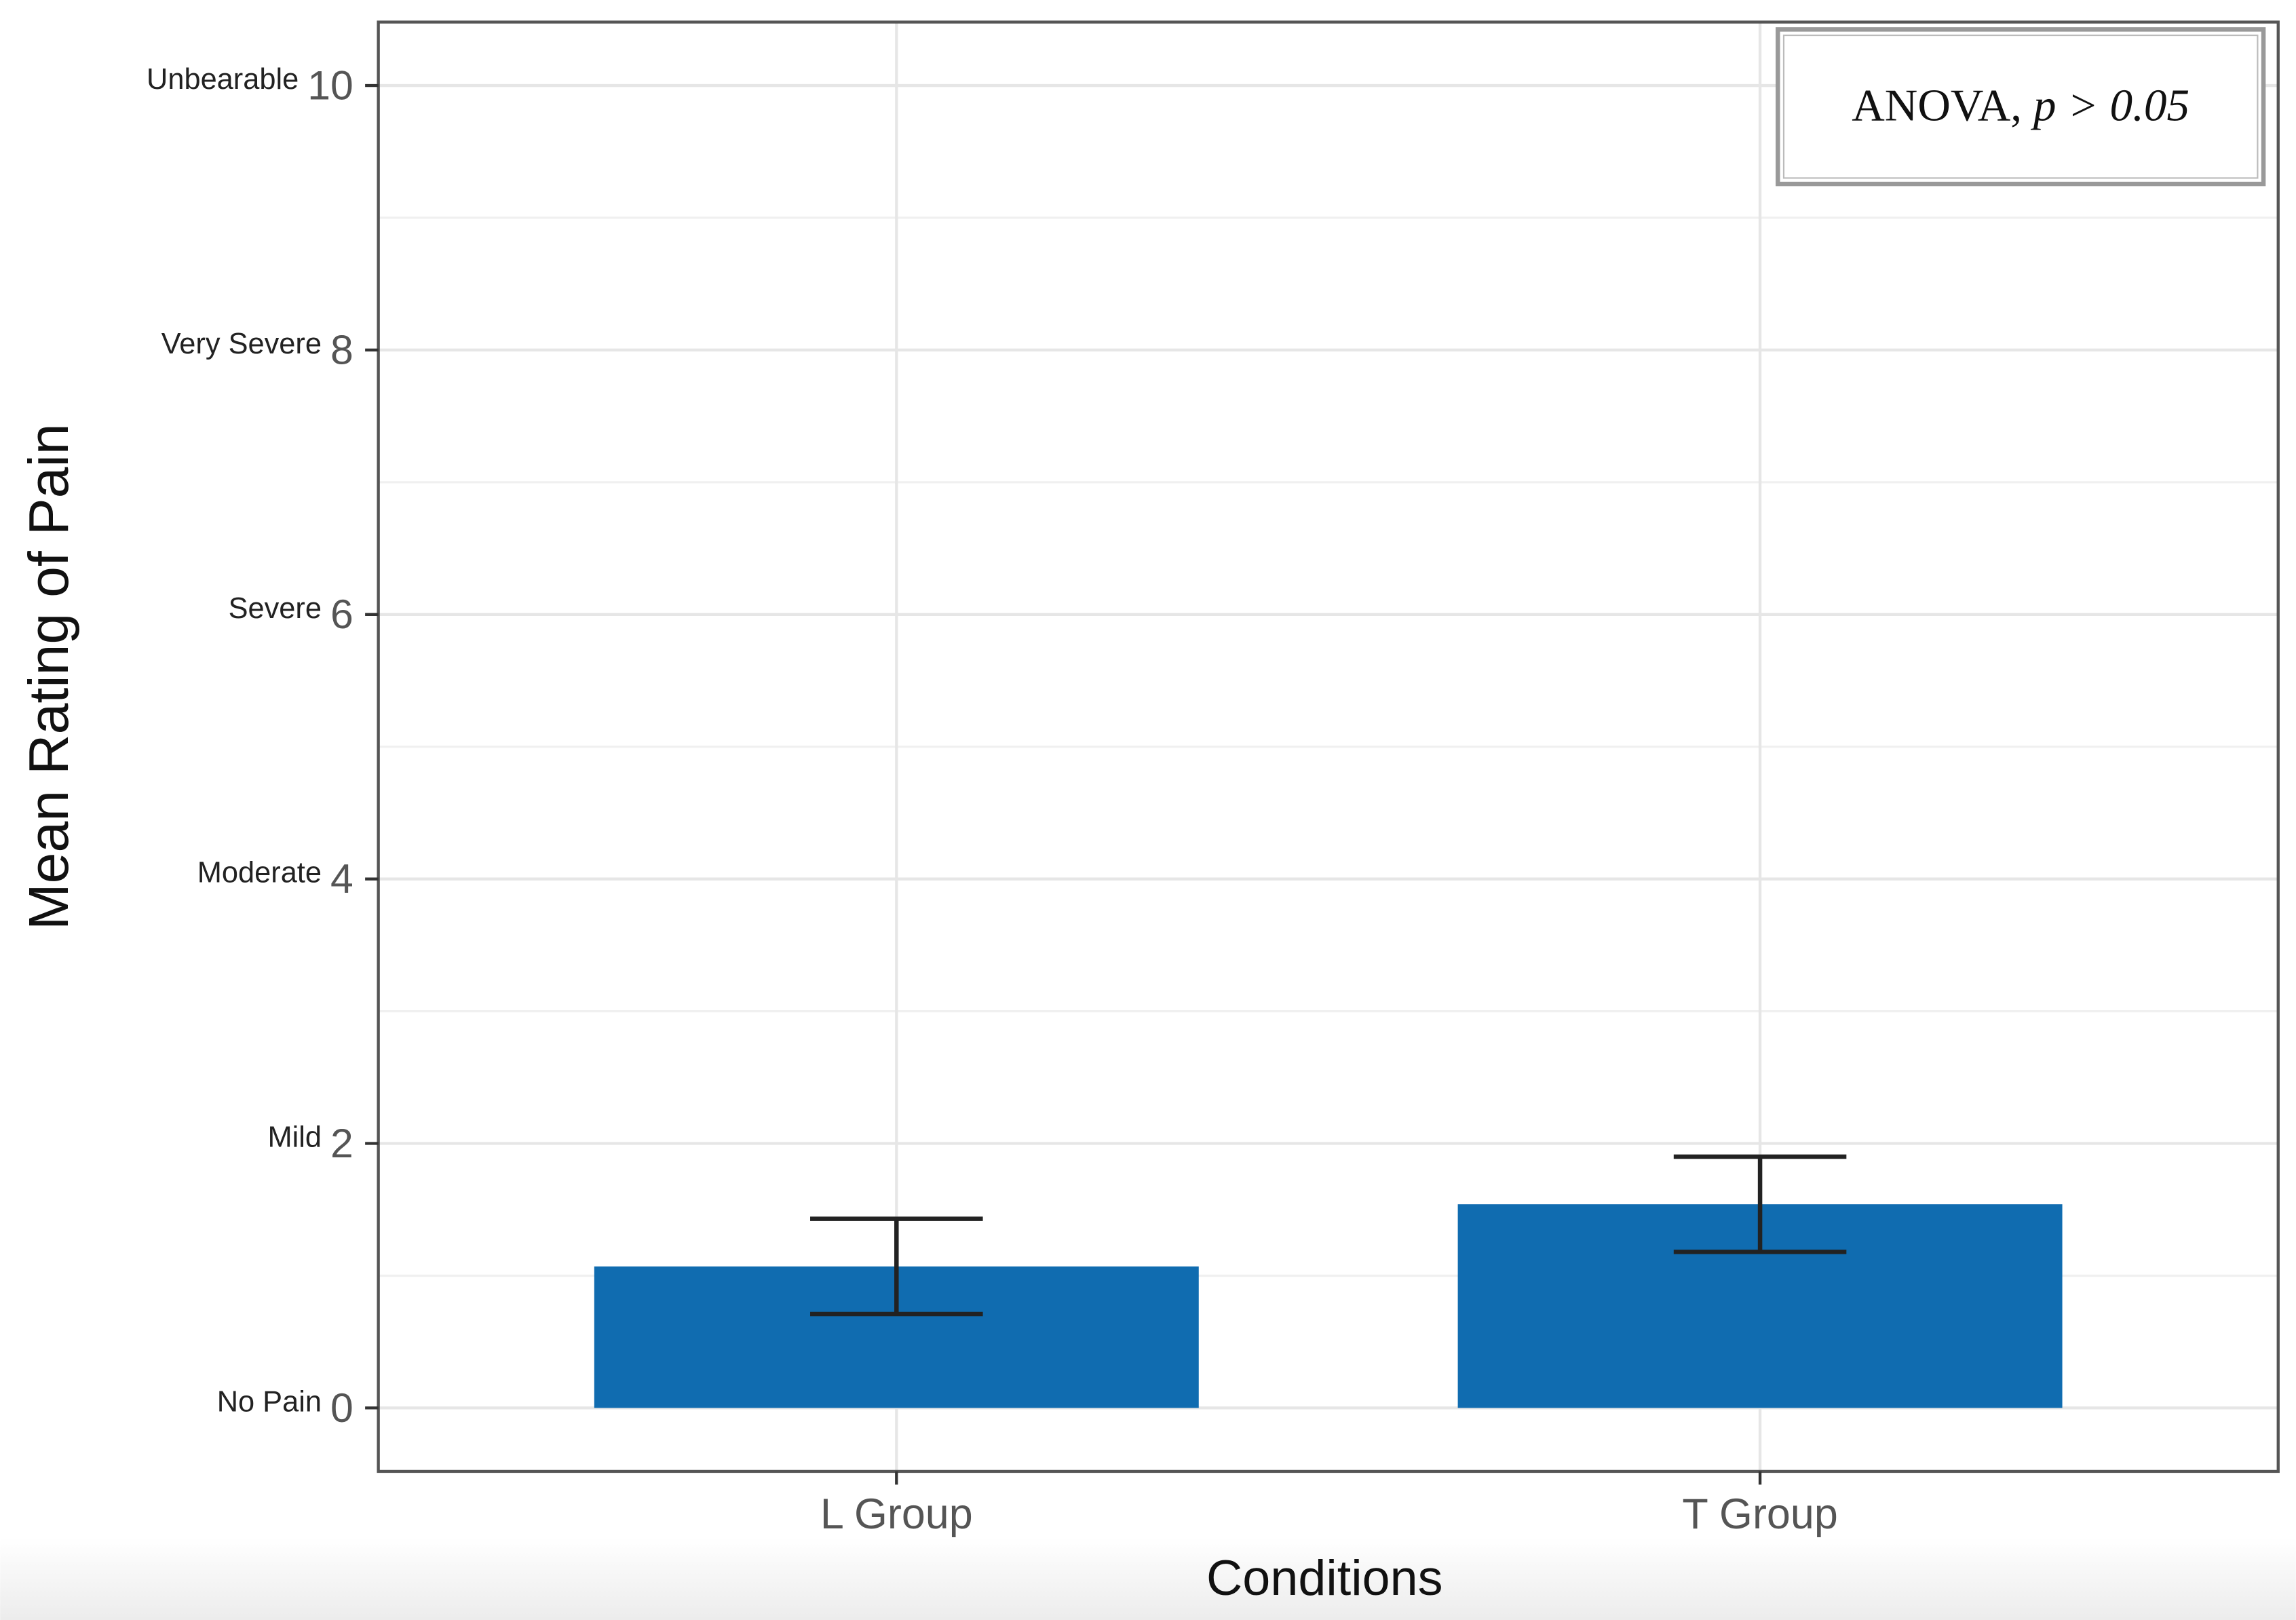 This screenshot has height=1620, width=2296. What do you see at coordinates (1324, 1577) in the screenshot?
I see `x-axis-label: Conditions` at bounding box center [1324, 1577].